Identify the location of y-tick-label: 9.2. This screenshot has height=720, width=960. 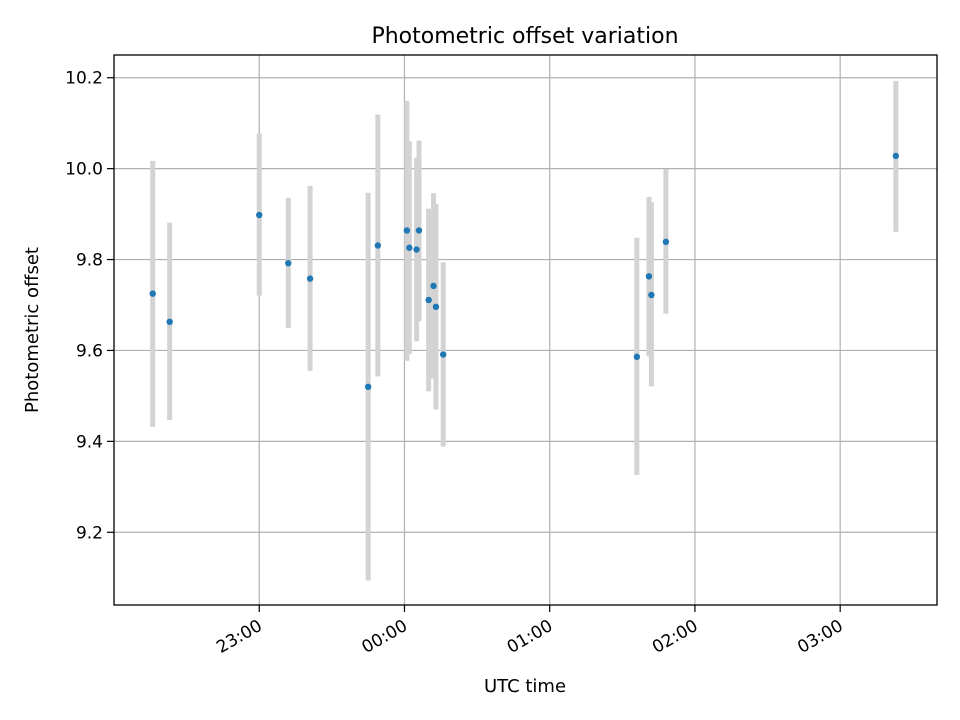
(89, 533).